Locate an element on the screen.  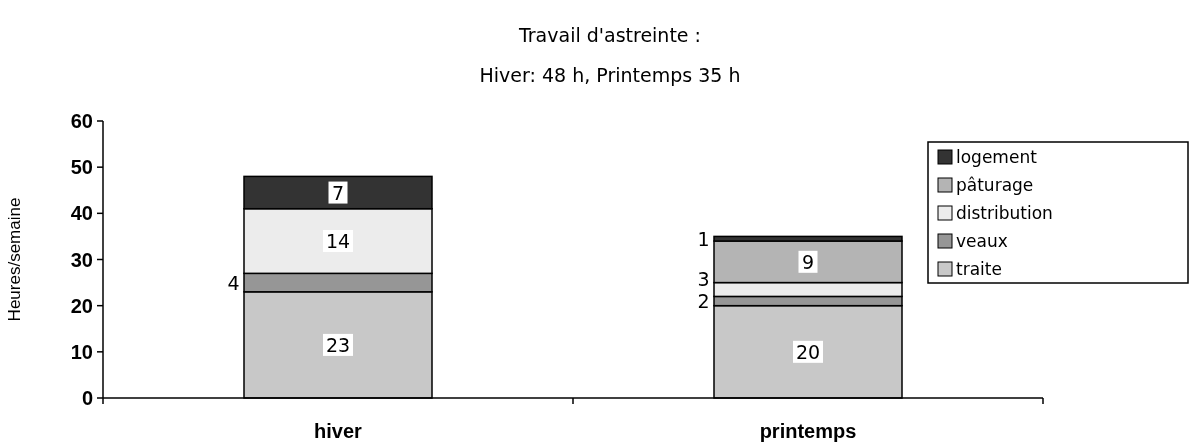
legend-label: veaux is located at coordinates (982, 241).